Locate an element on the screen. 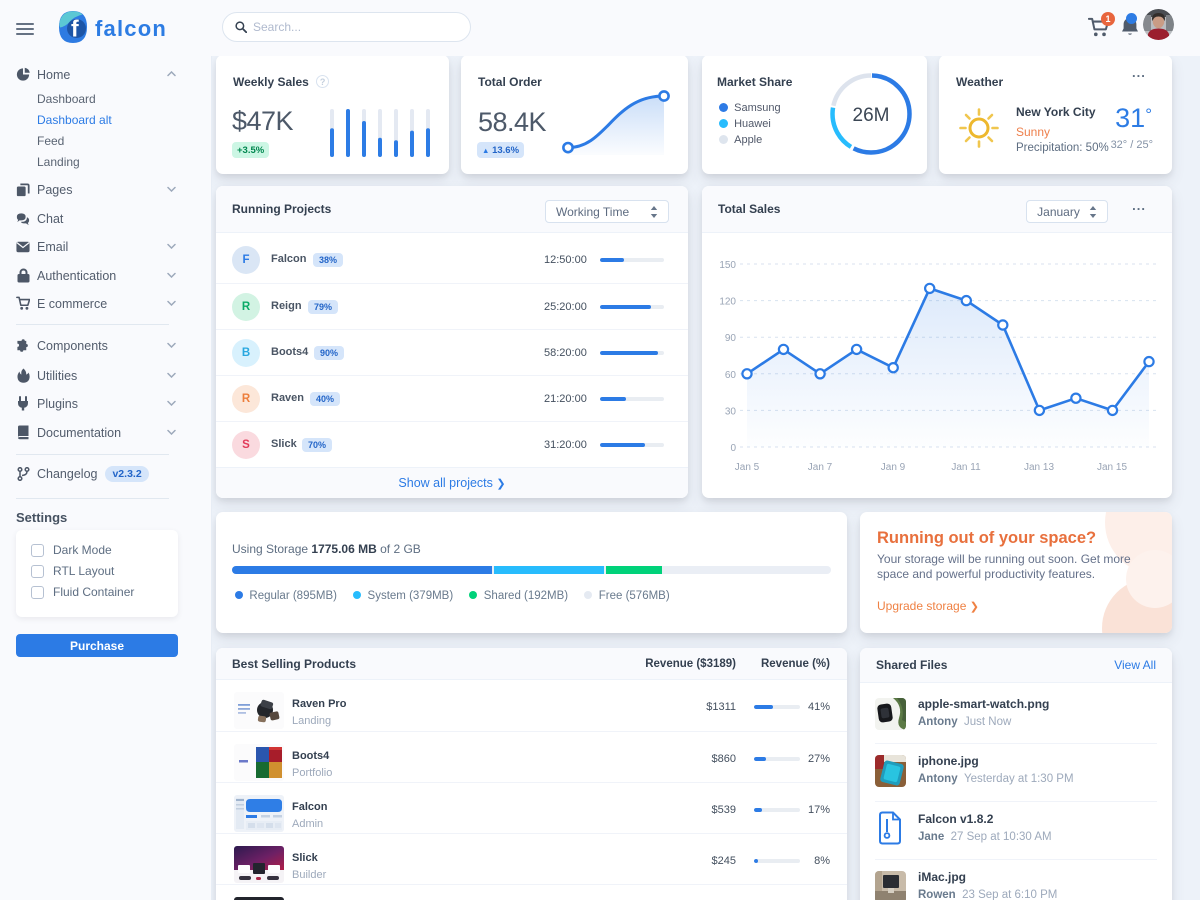  svg-text: 0 is located at coordinates (733, 448).